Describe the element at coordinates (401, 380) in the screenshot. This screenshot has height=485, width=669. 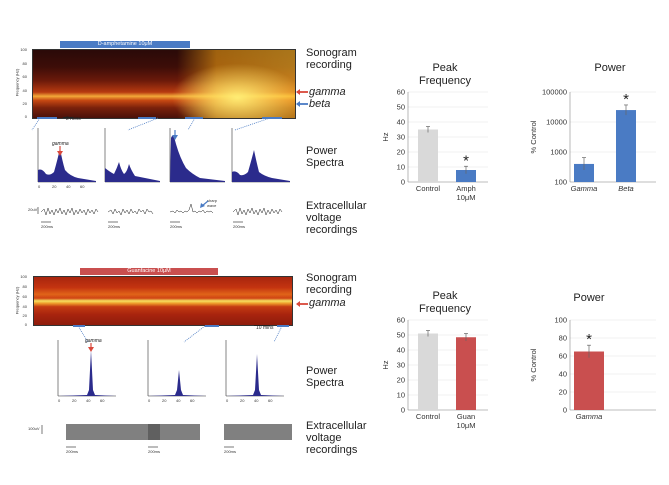
I see `chart3-ytick-label: 20` at that location.